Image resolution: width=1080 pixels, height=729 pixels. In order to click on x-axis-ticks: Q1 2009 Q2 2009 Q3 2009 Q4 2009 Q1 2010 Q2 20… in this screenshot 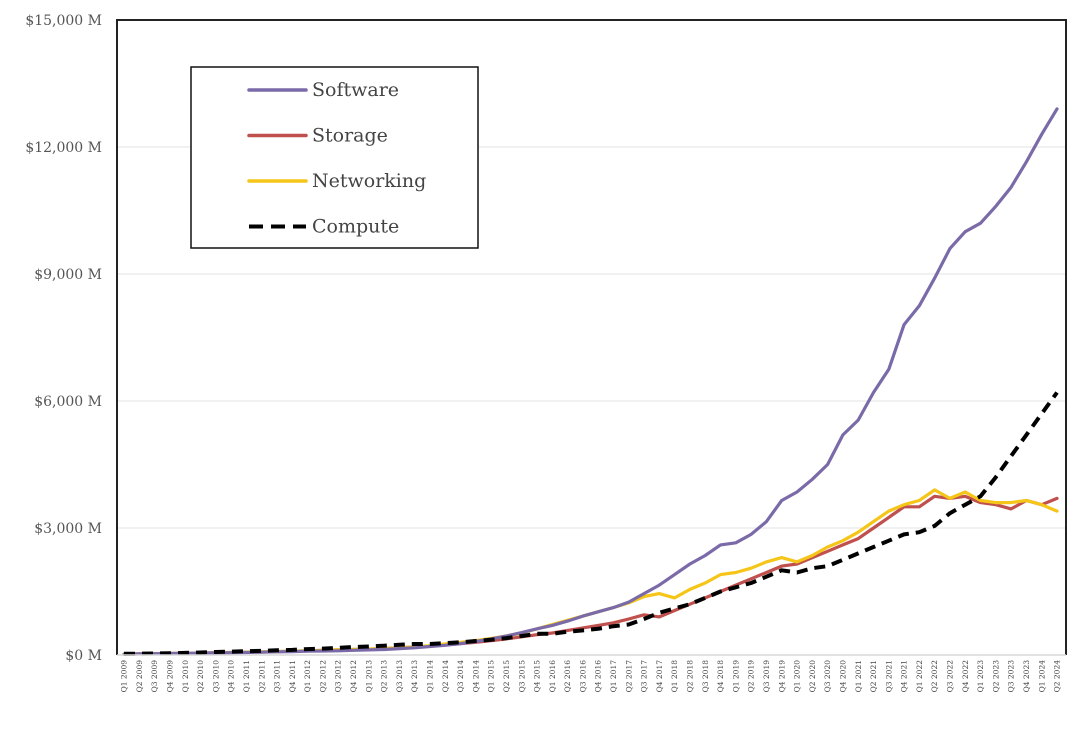, I will do `click(591, 676)`.